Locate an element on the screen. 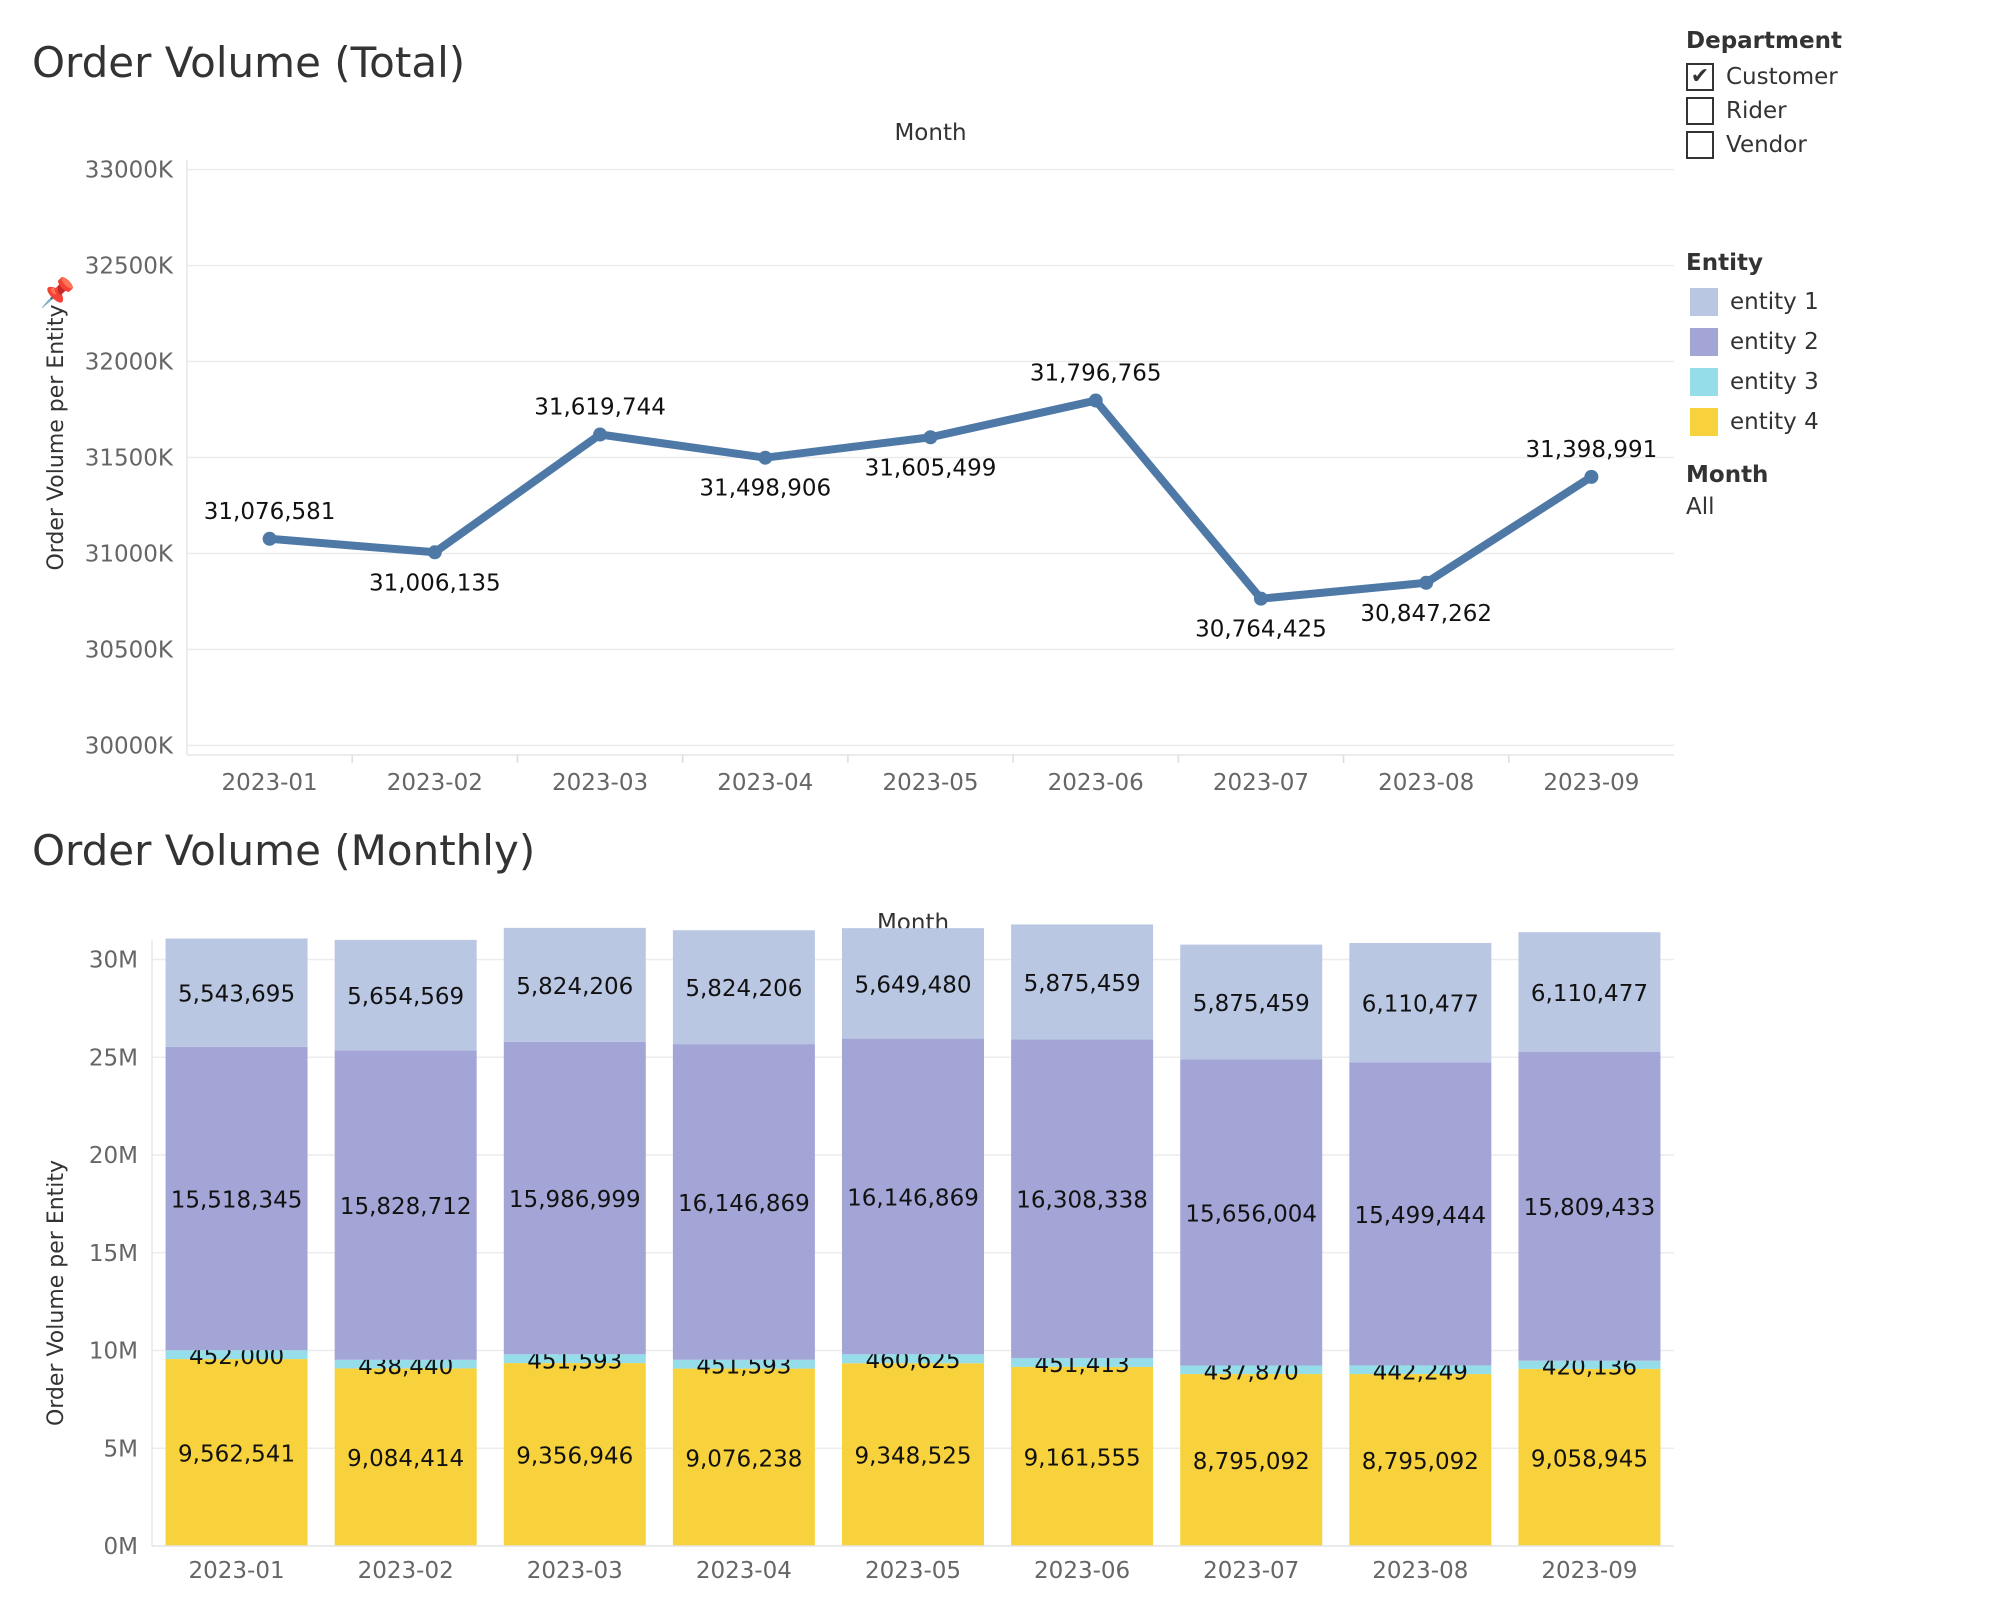 This screenshot has height=1600, width=2000. legend-item-entity-1: entity 1 is located at coordinates (1752, 302).